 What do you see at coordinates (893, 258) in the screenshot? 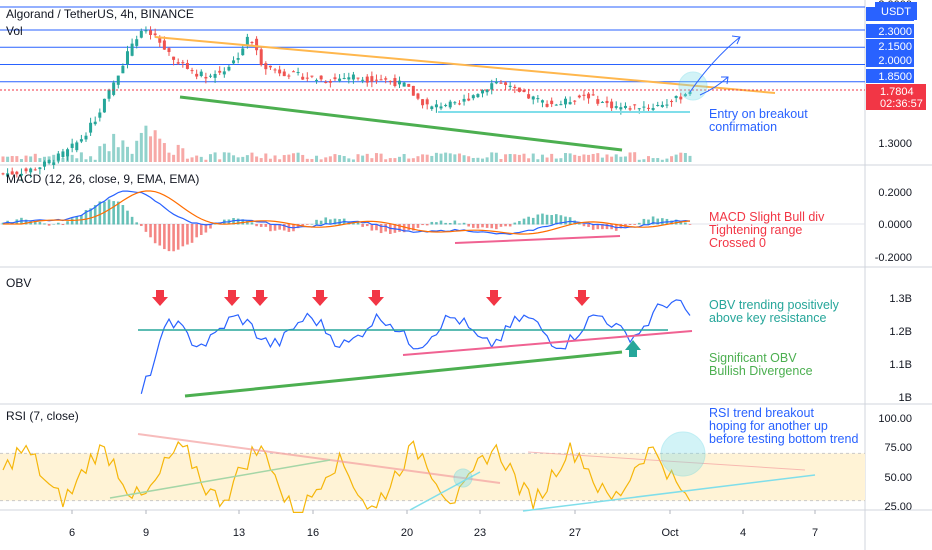
I see `macd-tick-label-2: -0.2000` at bounding box center [893, 258].